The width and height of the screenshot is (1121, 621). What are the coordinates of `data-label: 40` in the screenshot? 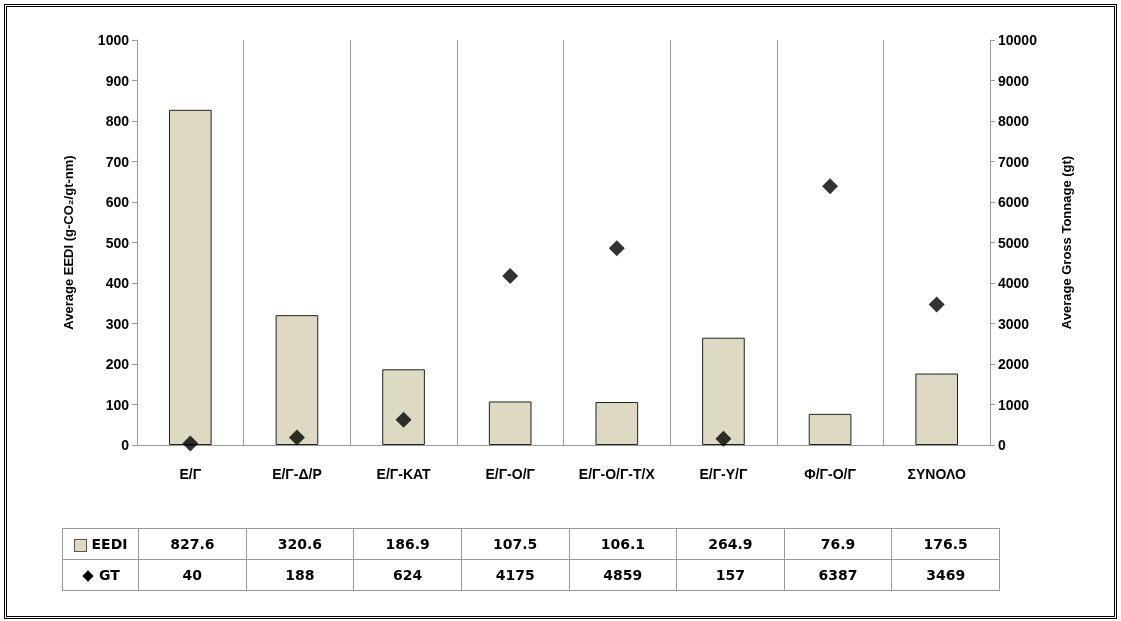 It's located at (192, 575).